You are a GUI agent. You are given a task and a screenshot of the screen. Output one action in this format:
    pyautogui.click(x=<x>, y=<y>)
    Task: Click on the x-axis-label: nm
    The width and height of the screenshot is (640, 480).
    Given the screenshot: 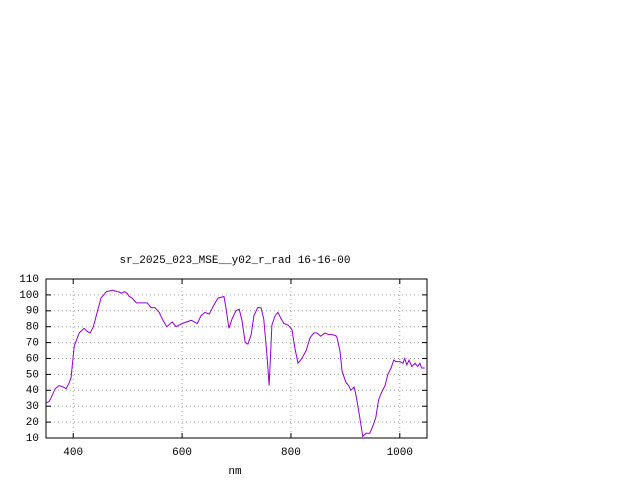 What is the action you would take?
    pyautogui.click(x=235, y=472)
    